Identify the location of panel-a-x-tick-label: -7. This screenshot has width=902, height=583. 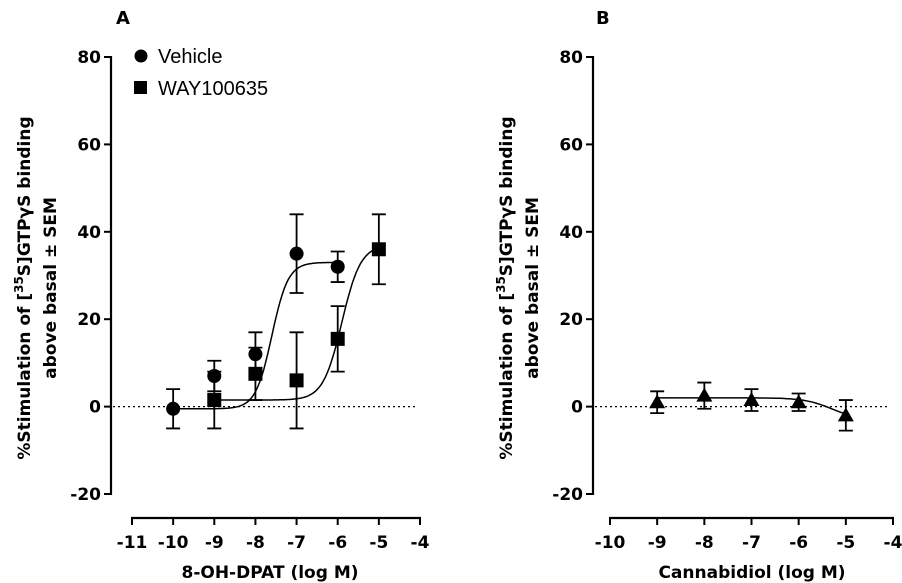
(296, 543).